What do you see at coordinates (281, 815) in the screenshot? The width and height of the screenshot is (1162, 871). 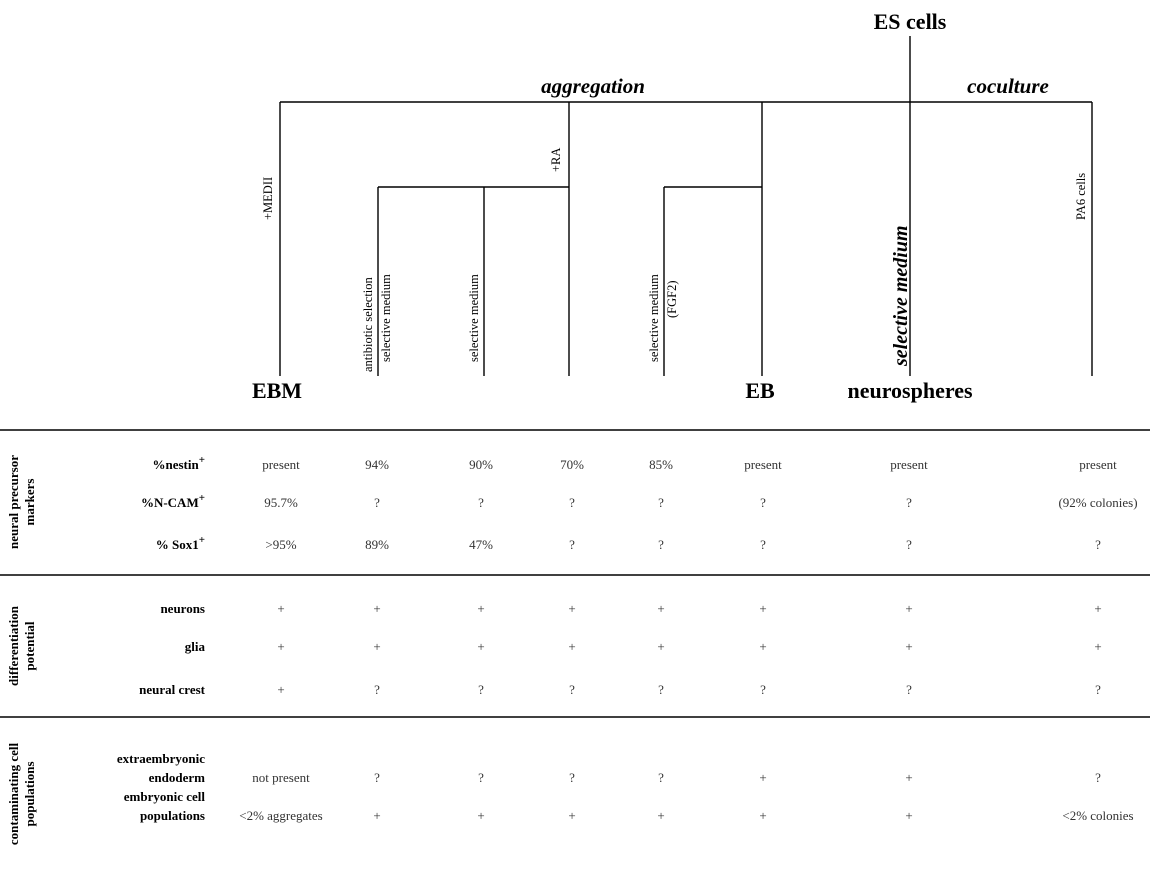 I see `table-cell: <2% aggregates` at bounding box center [281, 815].